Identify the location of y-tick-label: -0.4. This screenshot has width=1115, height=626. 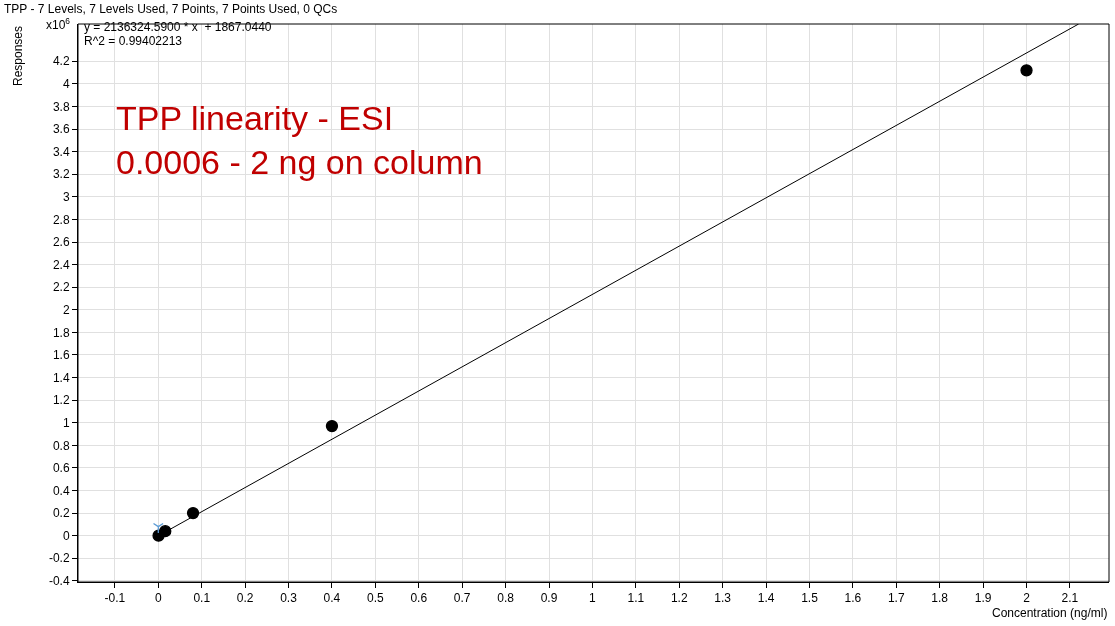
(59, 581).